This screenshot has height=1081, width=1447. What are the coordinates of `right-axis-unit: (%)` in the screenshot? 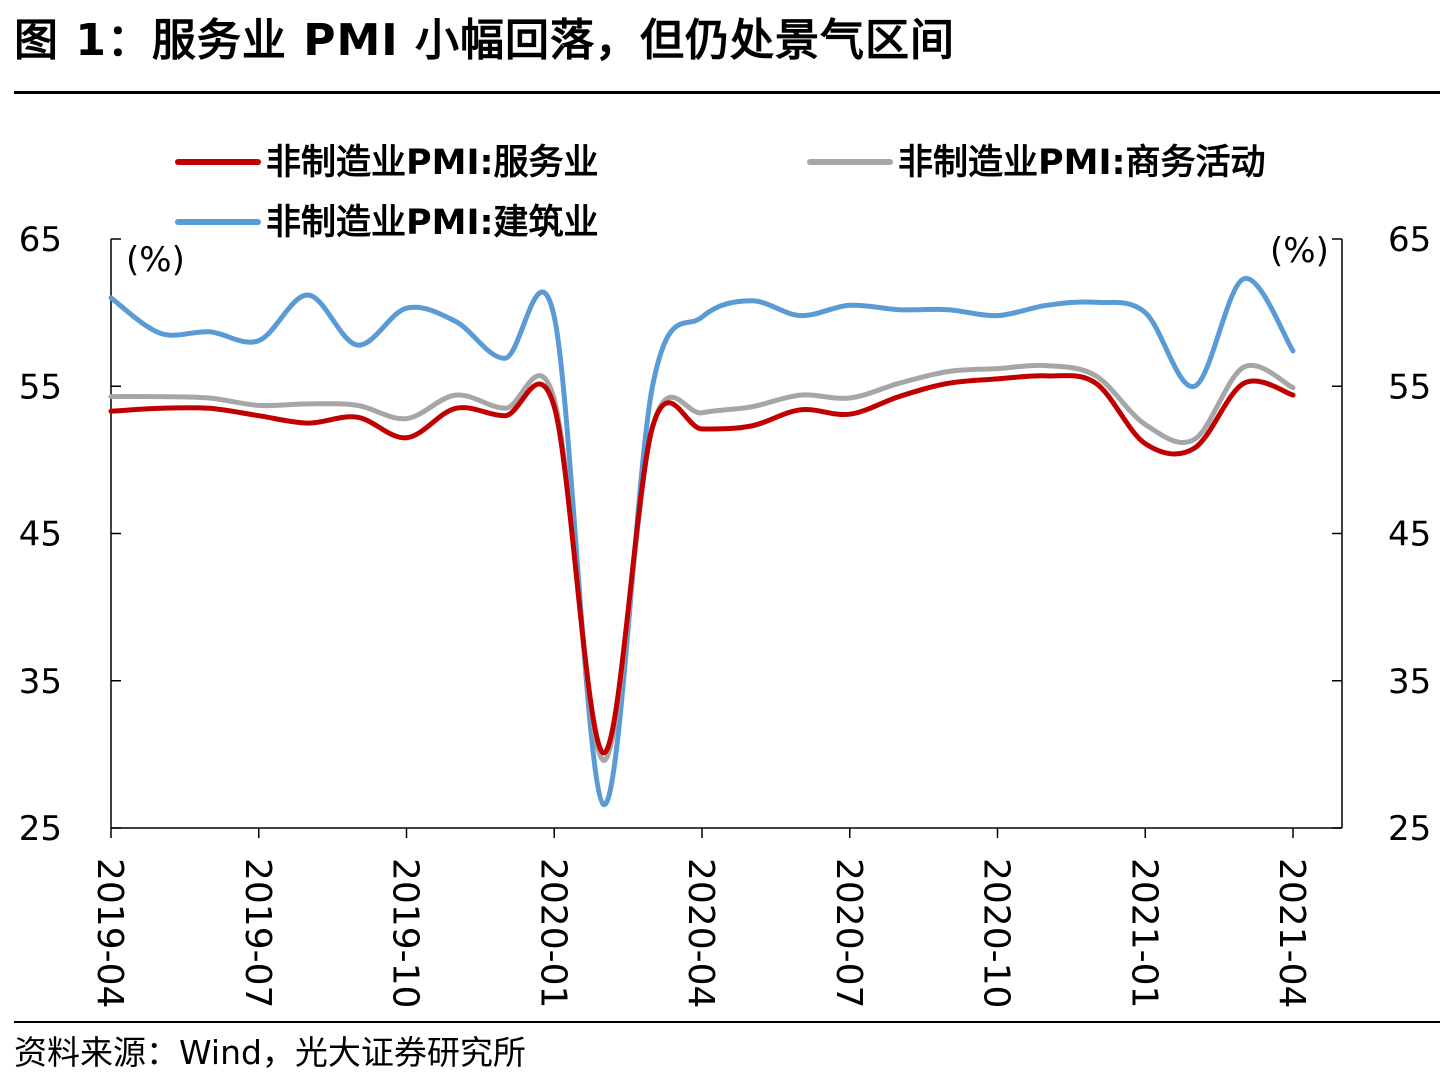 It's located at (1299, 251).